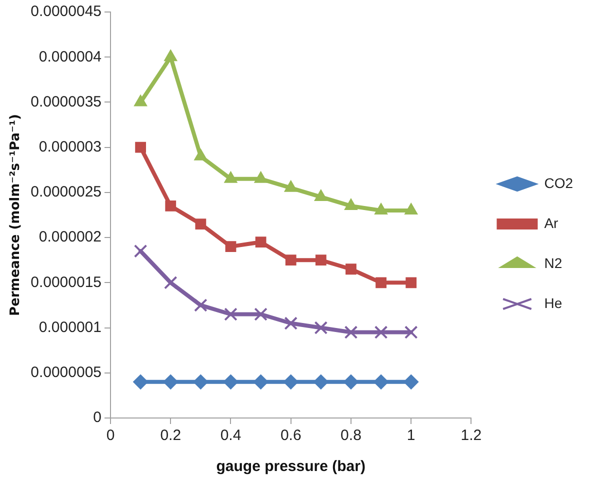  Describe the element at coordinates (471, 435) in the screenshot. I see `x-tick-label: 1.2` at that location.